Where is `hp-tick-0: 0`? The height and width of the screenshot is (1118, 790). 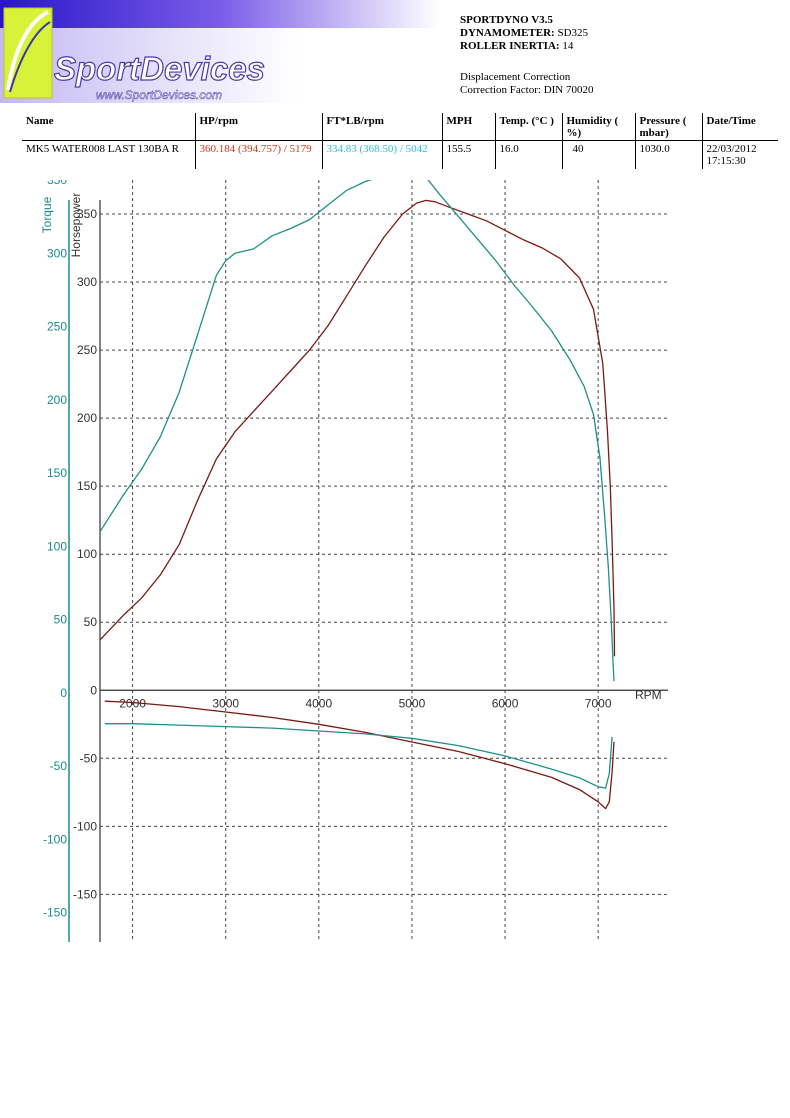 hp-tick-0: 0 is located at coordinates (93, 690).